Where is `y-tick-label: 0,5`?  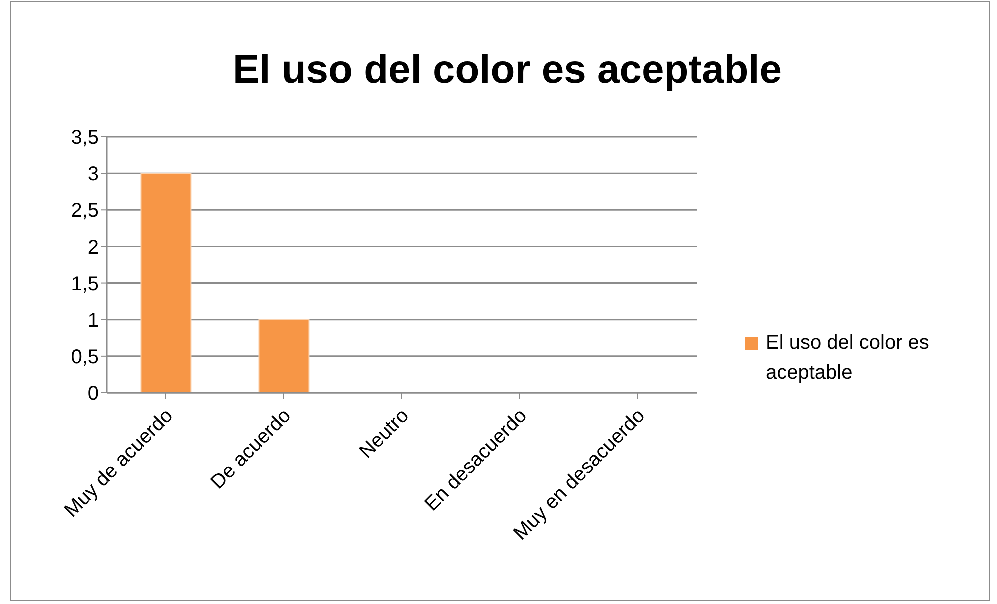 y-tick-label: 0,5 is located at coordinates (85, 357).